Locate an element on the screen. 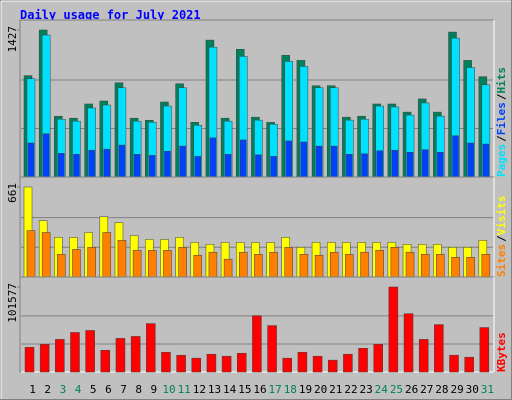  x-tick-label: 5 is located at coordinates (93, 389).